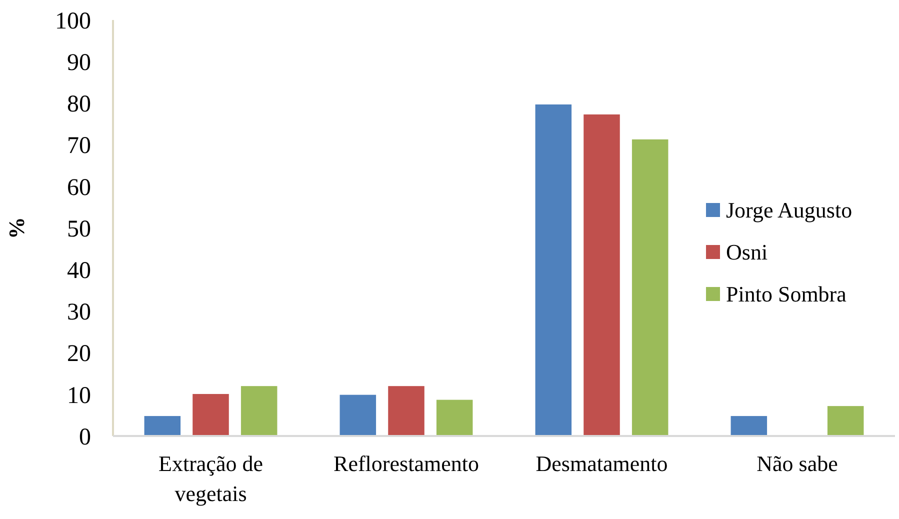 This screenshot has height=519, width=899. I want to click on y-tick-label: 90, so click(79, 63).